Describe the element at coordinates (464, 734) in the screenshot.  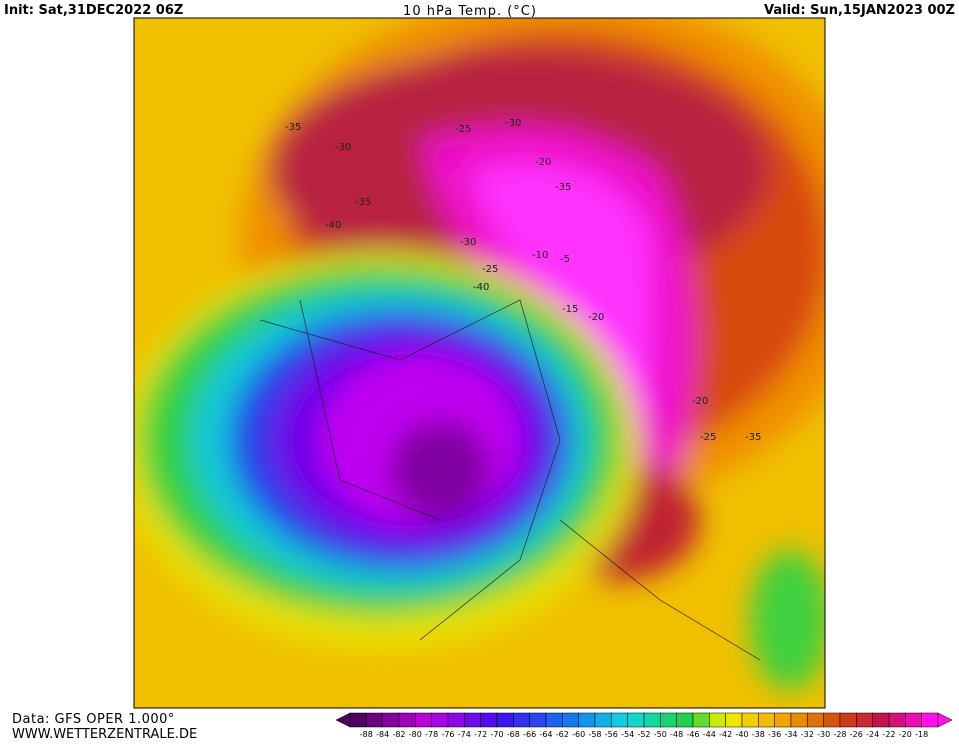
I see `colorbar-label: -74` at that location.